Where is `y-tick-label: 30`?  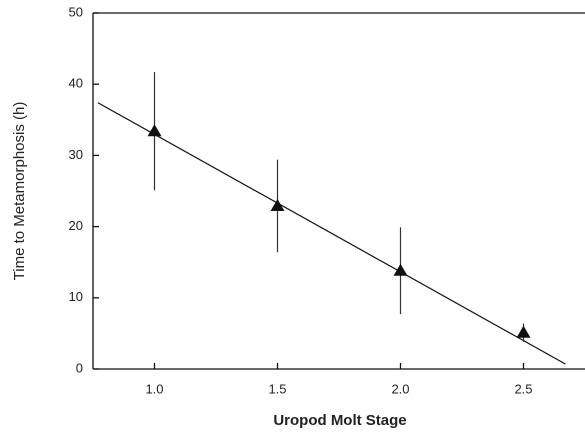 y-tick-label: 30 is located at coordinates (76, 154).